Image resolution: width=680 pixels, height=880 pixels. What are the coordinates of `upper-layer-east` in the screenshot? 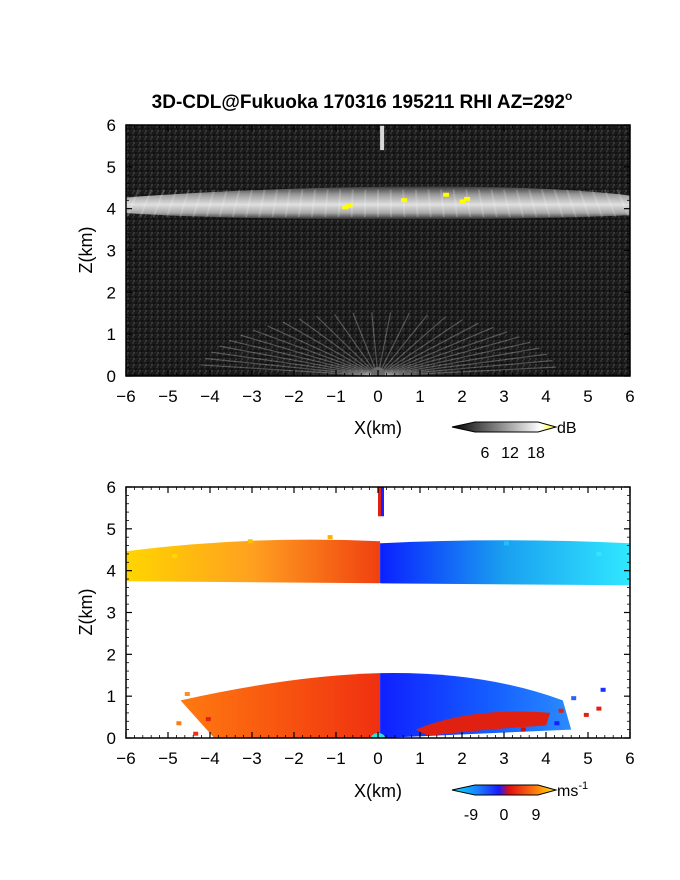 It's located at (505, 563).